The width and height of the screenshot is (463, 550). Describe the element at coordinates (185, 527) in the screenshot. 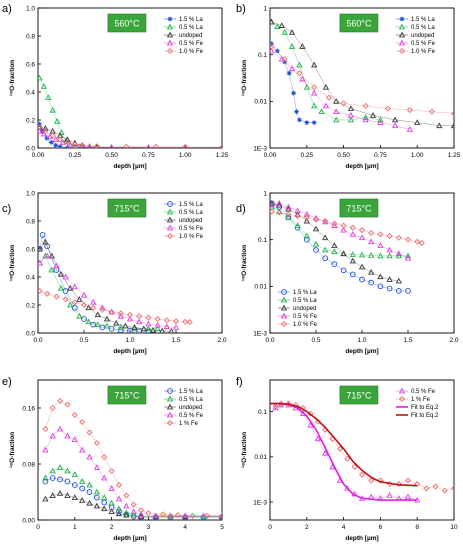

I see `x-tick-label: 4` at that location.